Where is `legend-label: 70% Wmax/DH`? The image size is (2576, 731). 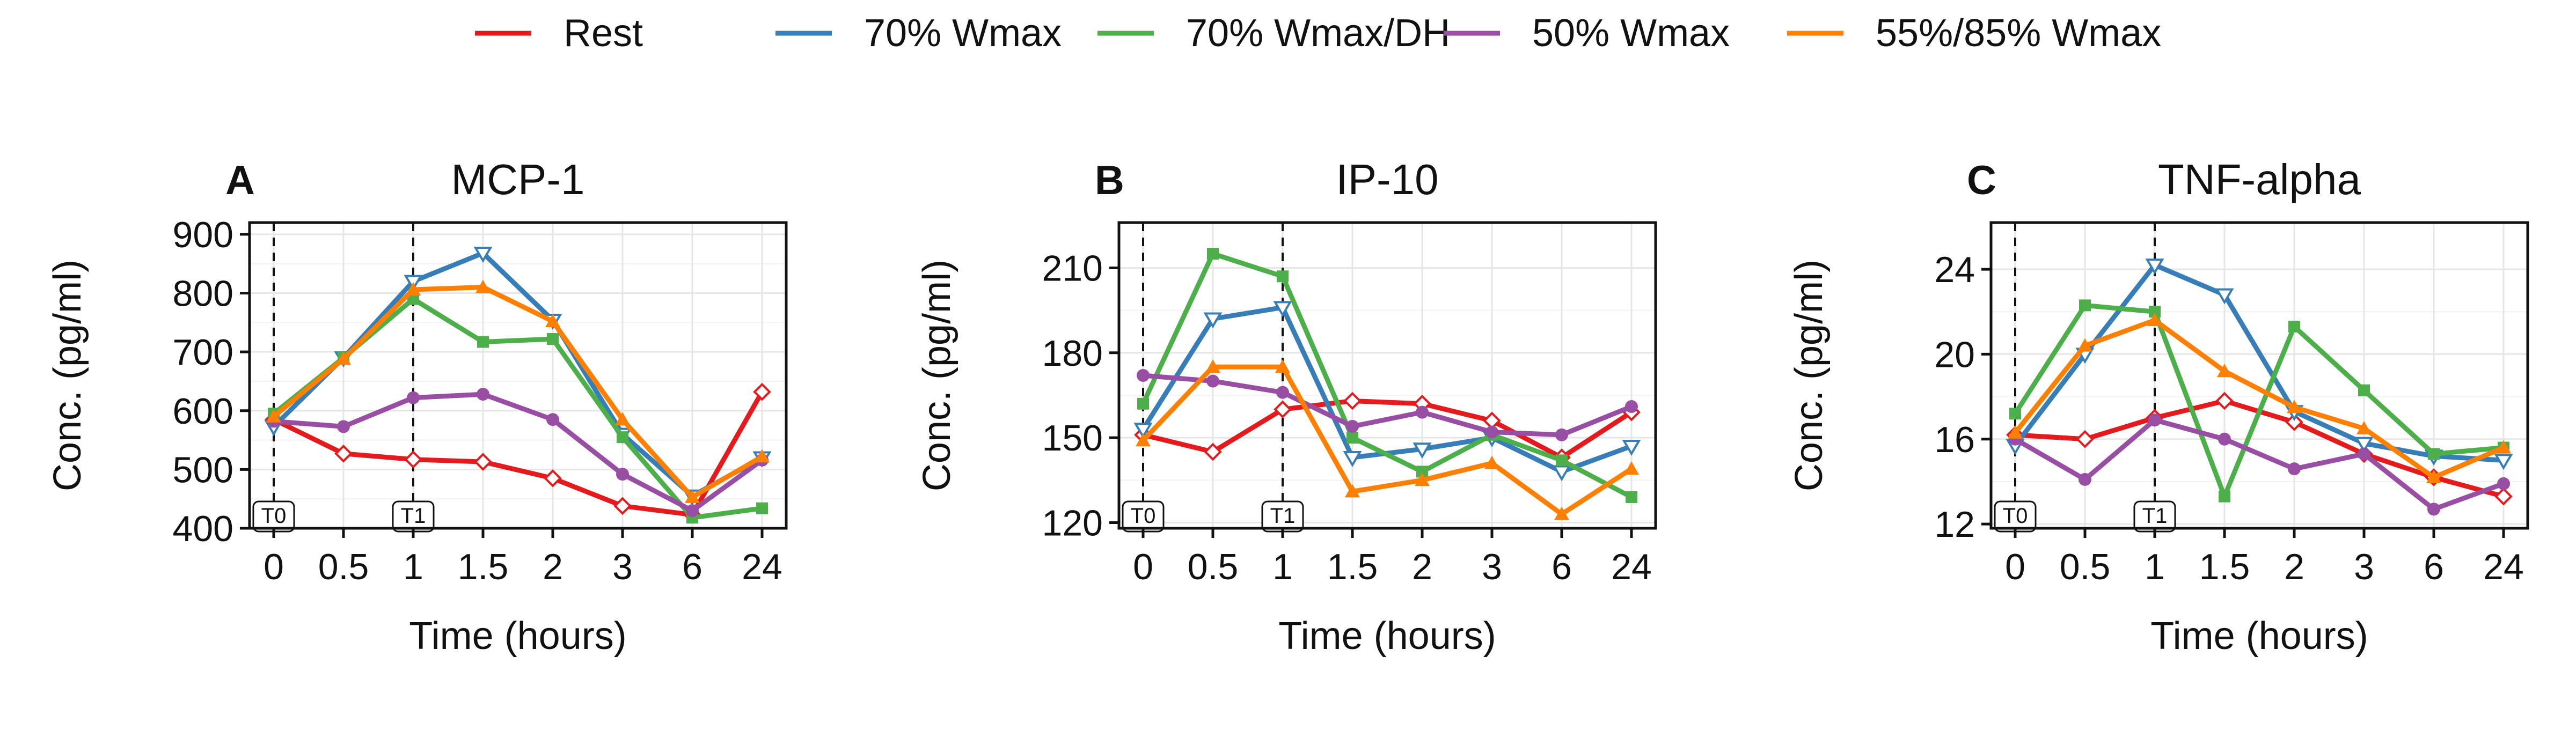
legend-label: 70% Wmax/DH is located at coordinates (1318, 33).